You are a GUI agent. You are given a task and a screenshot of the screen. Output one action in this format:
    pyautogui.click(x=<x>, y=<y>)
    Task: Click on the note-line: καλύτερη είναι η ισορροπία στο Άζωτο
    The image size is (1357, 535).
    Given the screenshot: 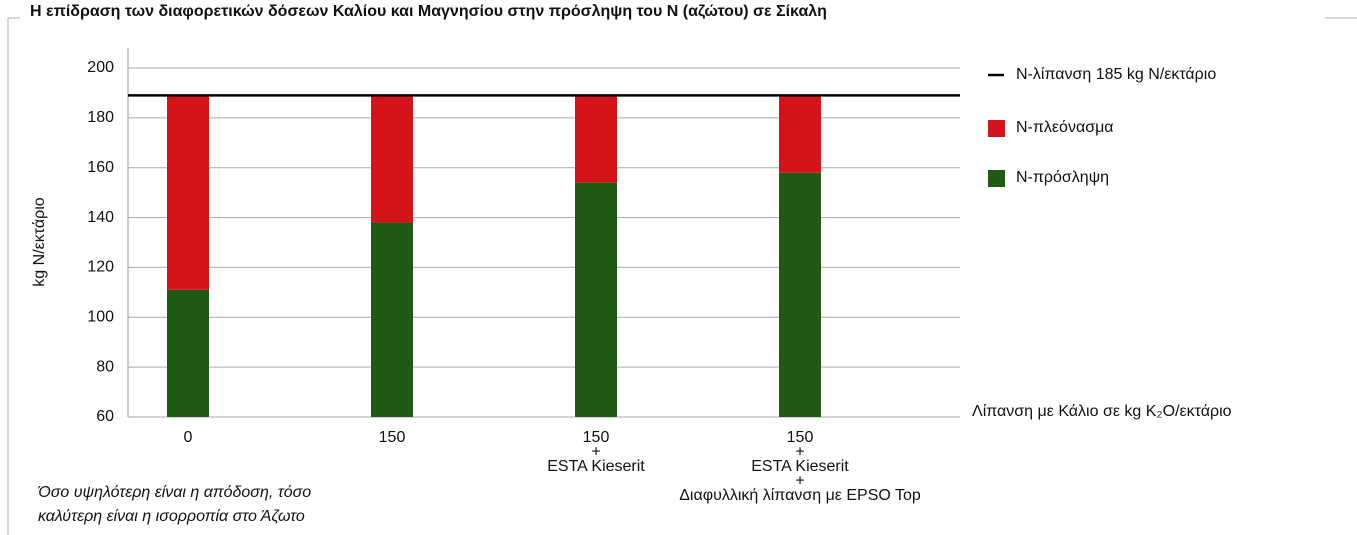 What is the action you would take?
    pyautogui.click(x=171, y=516)
    